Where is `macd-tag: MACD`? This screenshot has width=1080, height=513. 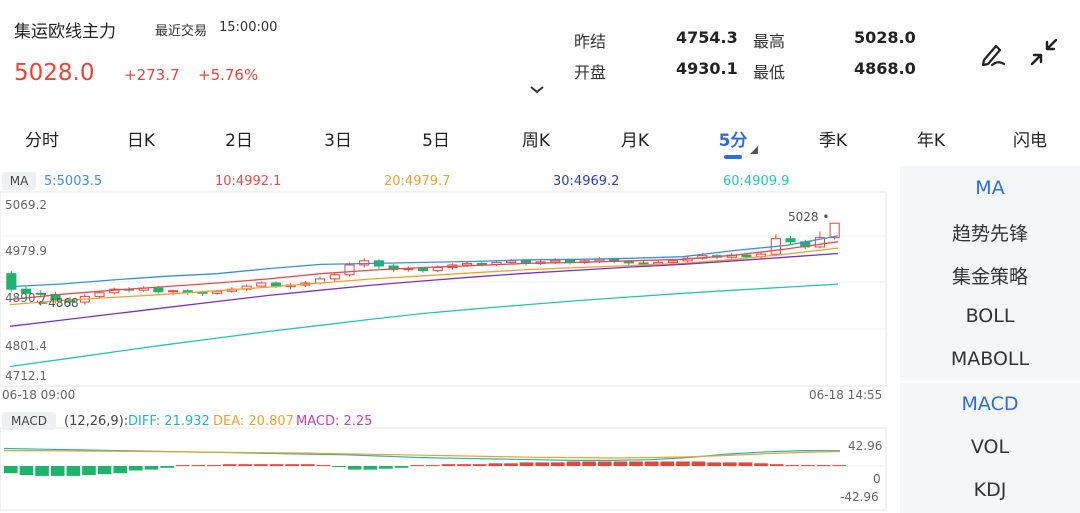 macd-tag: MACD is located at coordinates (29, 421).